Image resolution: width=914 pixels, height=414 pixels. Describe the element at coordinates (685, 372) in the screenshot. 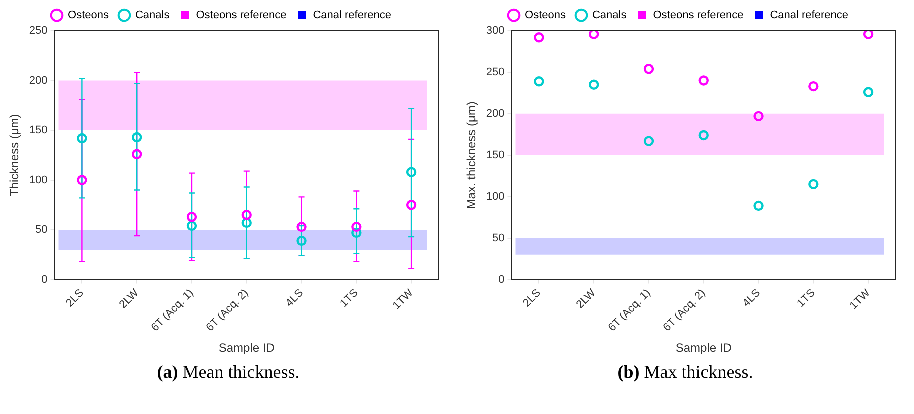

I see `text: (b) Max thickness.` at that location.